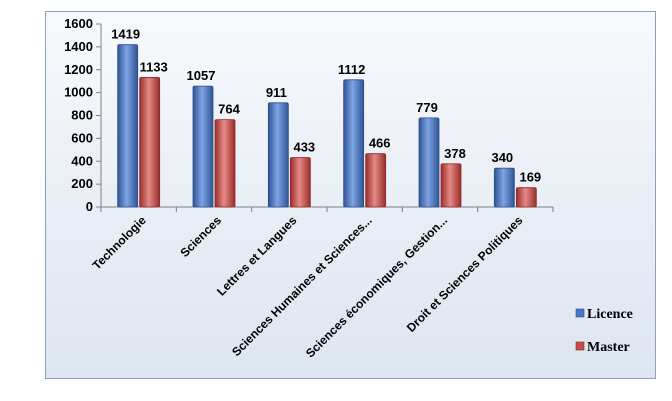  Describe the element at coordinates (78, 23) in the screenshot. I see `y-tick-label: 1600` at that location.